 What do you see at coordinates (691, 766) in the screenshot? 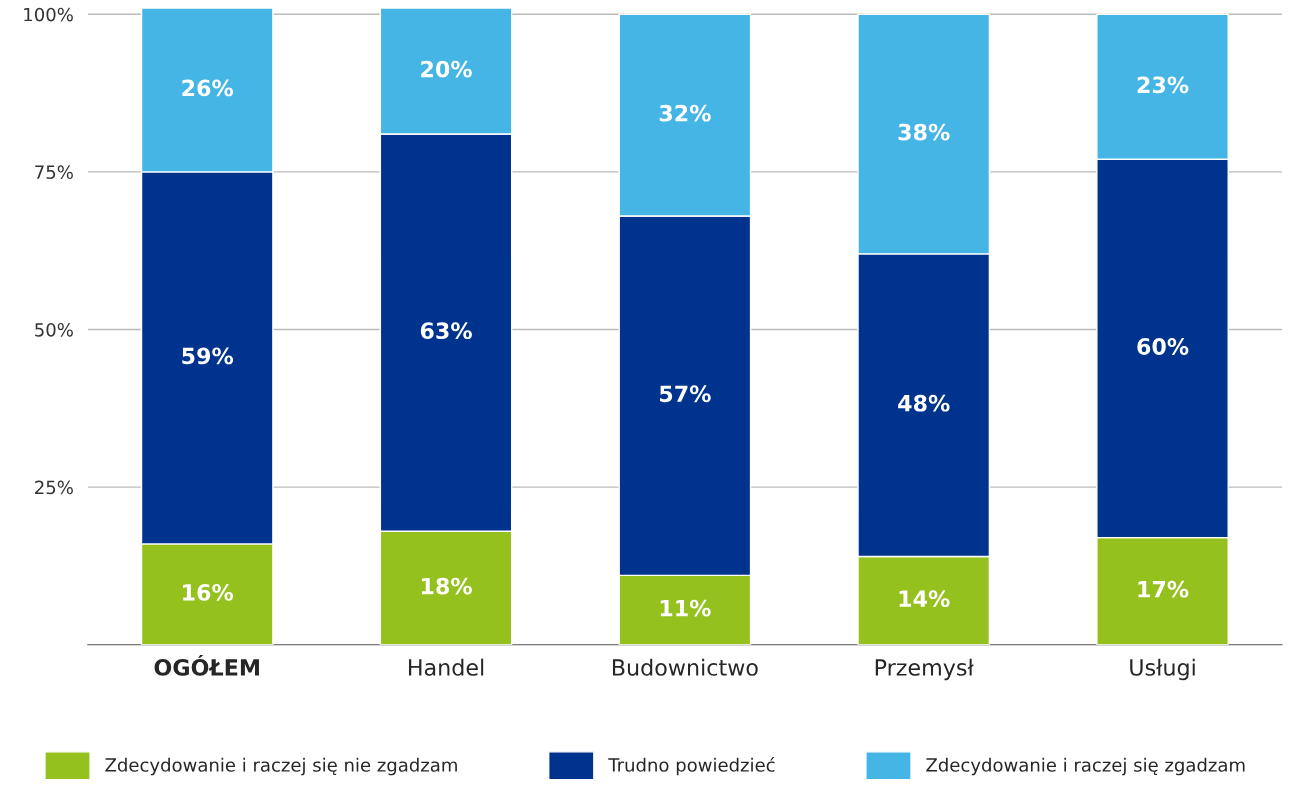
I see `legend-label: Trudno powiedzieć` at bounding box center [691, 766].